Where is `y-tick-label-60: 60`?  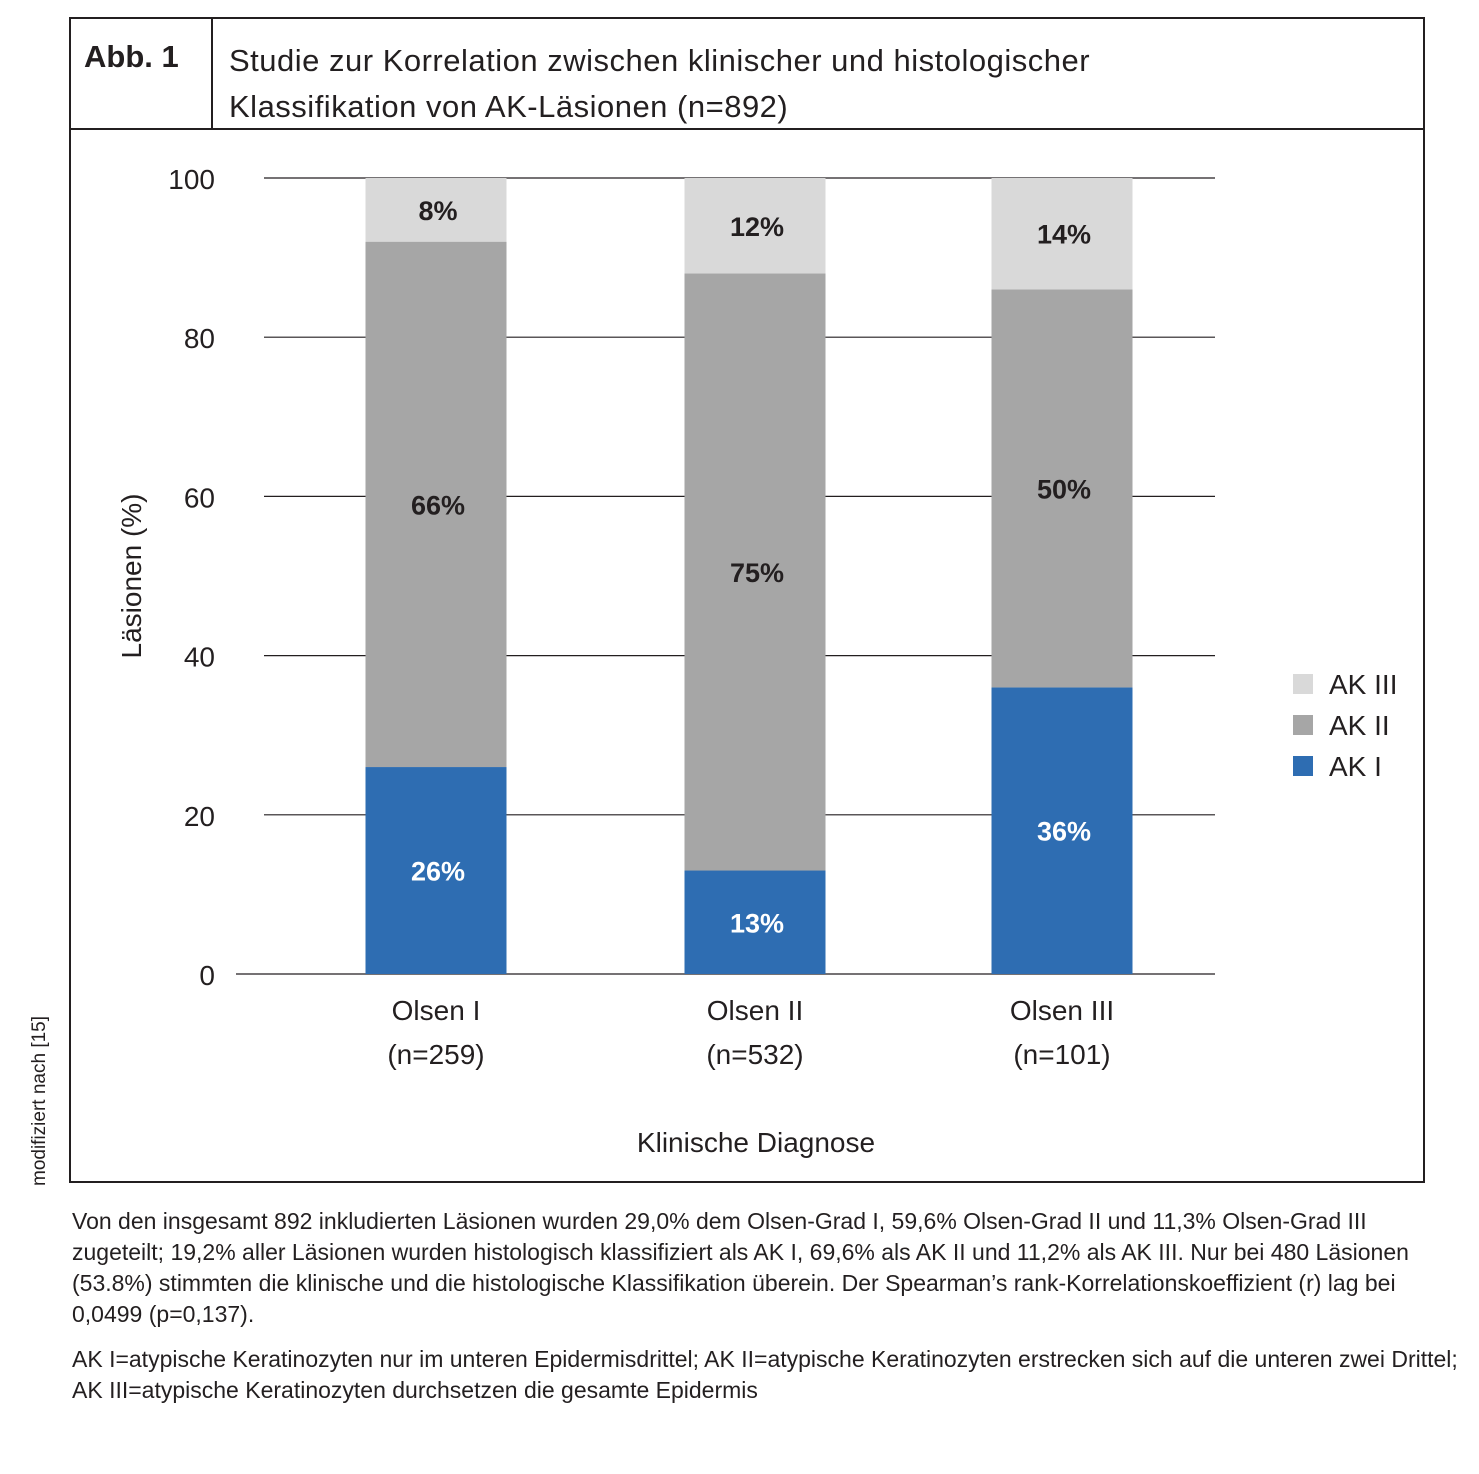
y-tick-label-60: 60 is located at coordinates (199, 497).